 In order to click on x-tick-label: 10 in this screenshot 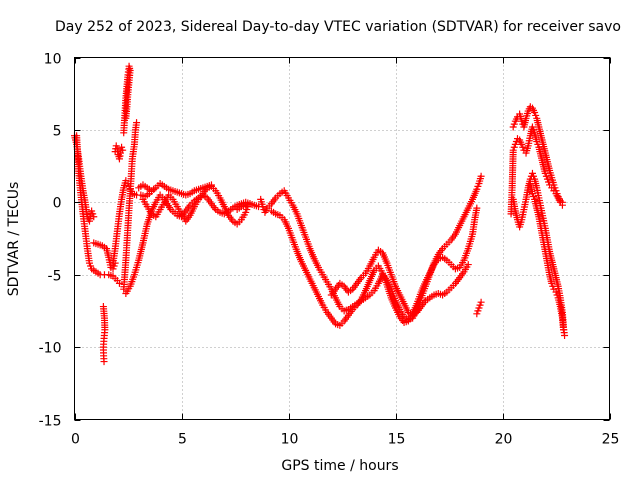, I will do `click(290, 440)`.